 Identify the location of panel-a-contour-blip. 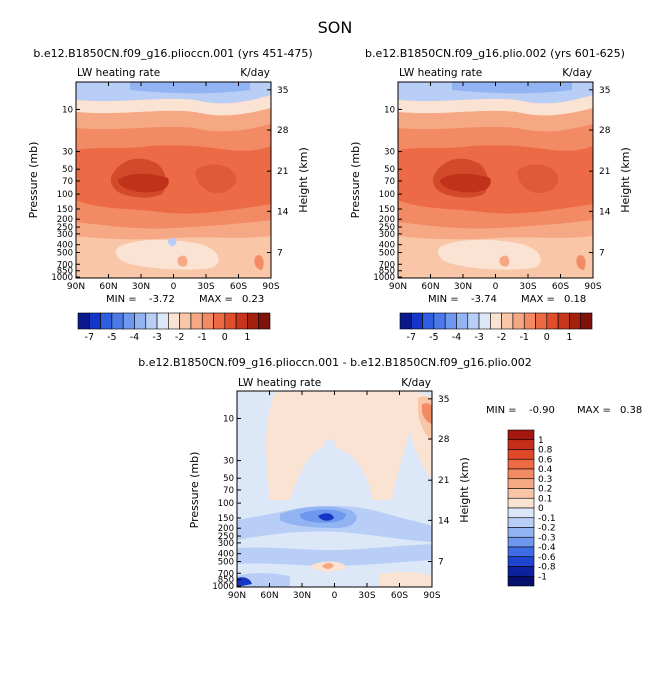
(172, 242).